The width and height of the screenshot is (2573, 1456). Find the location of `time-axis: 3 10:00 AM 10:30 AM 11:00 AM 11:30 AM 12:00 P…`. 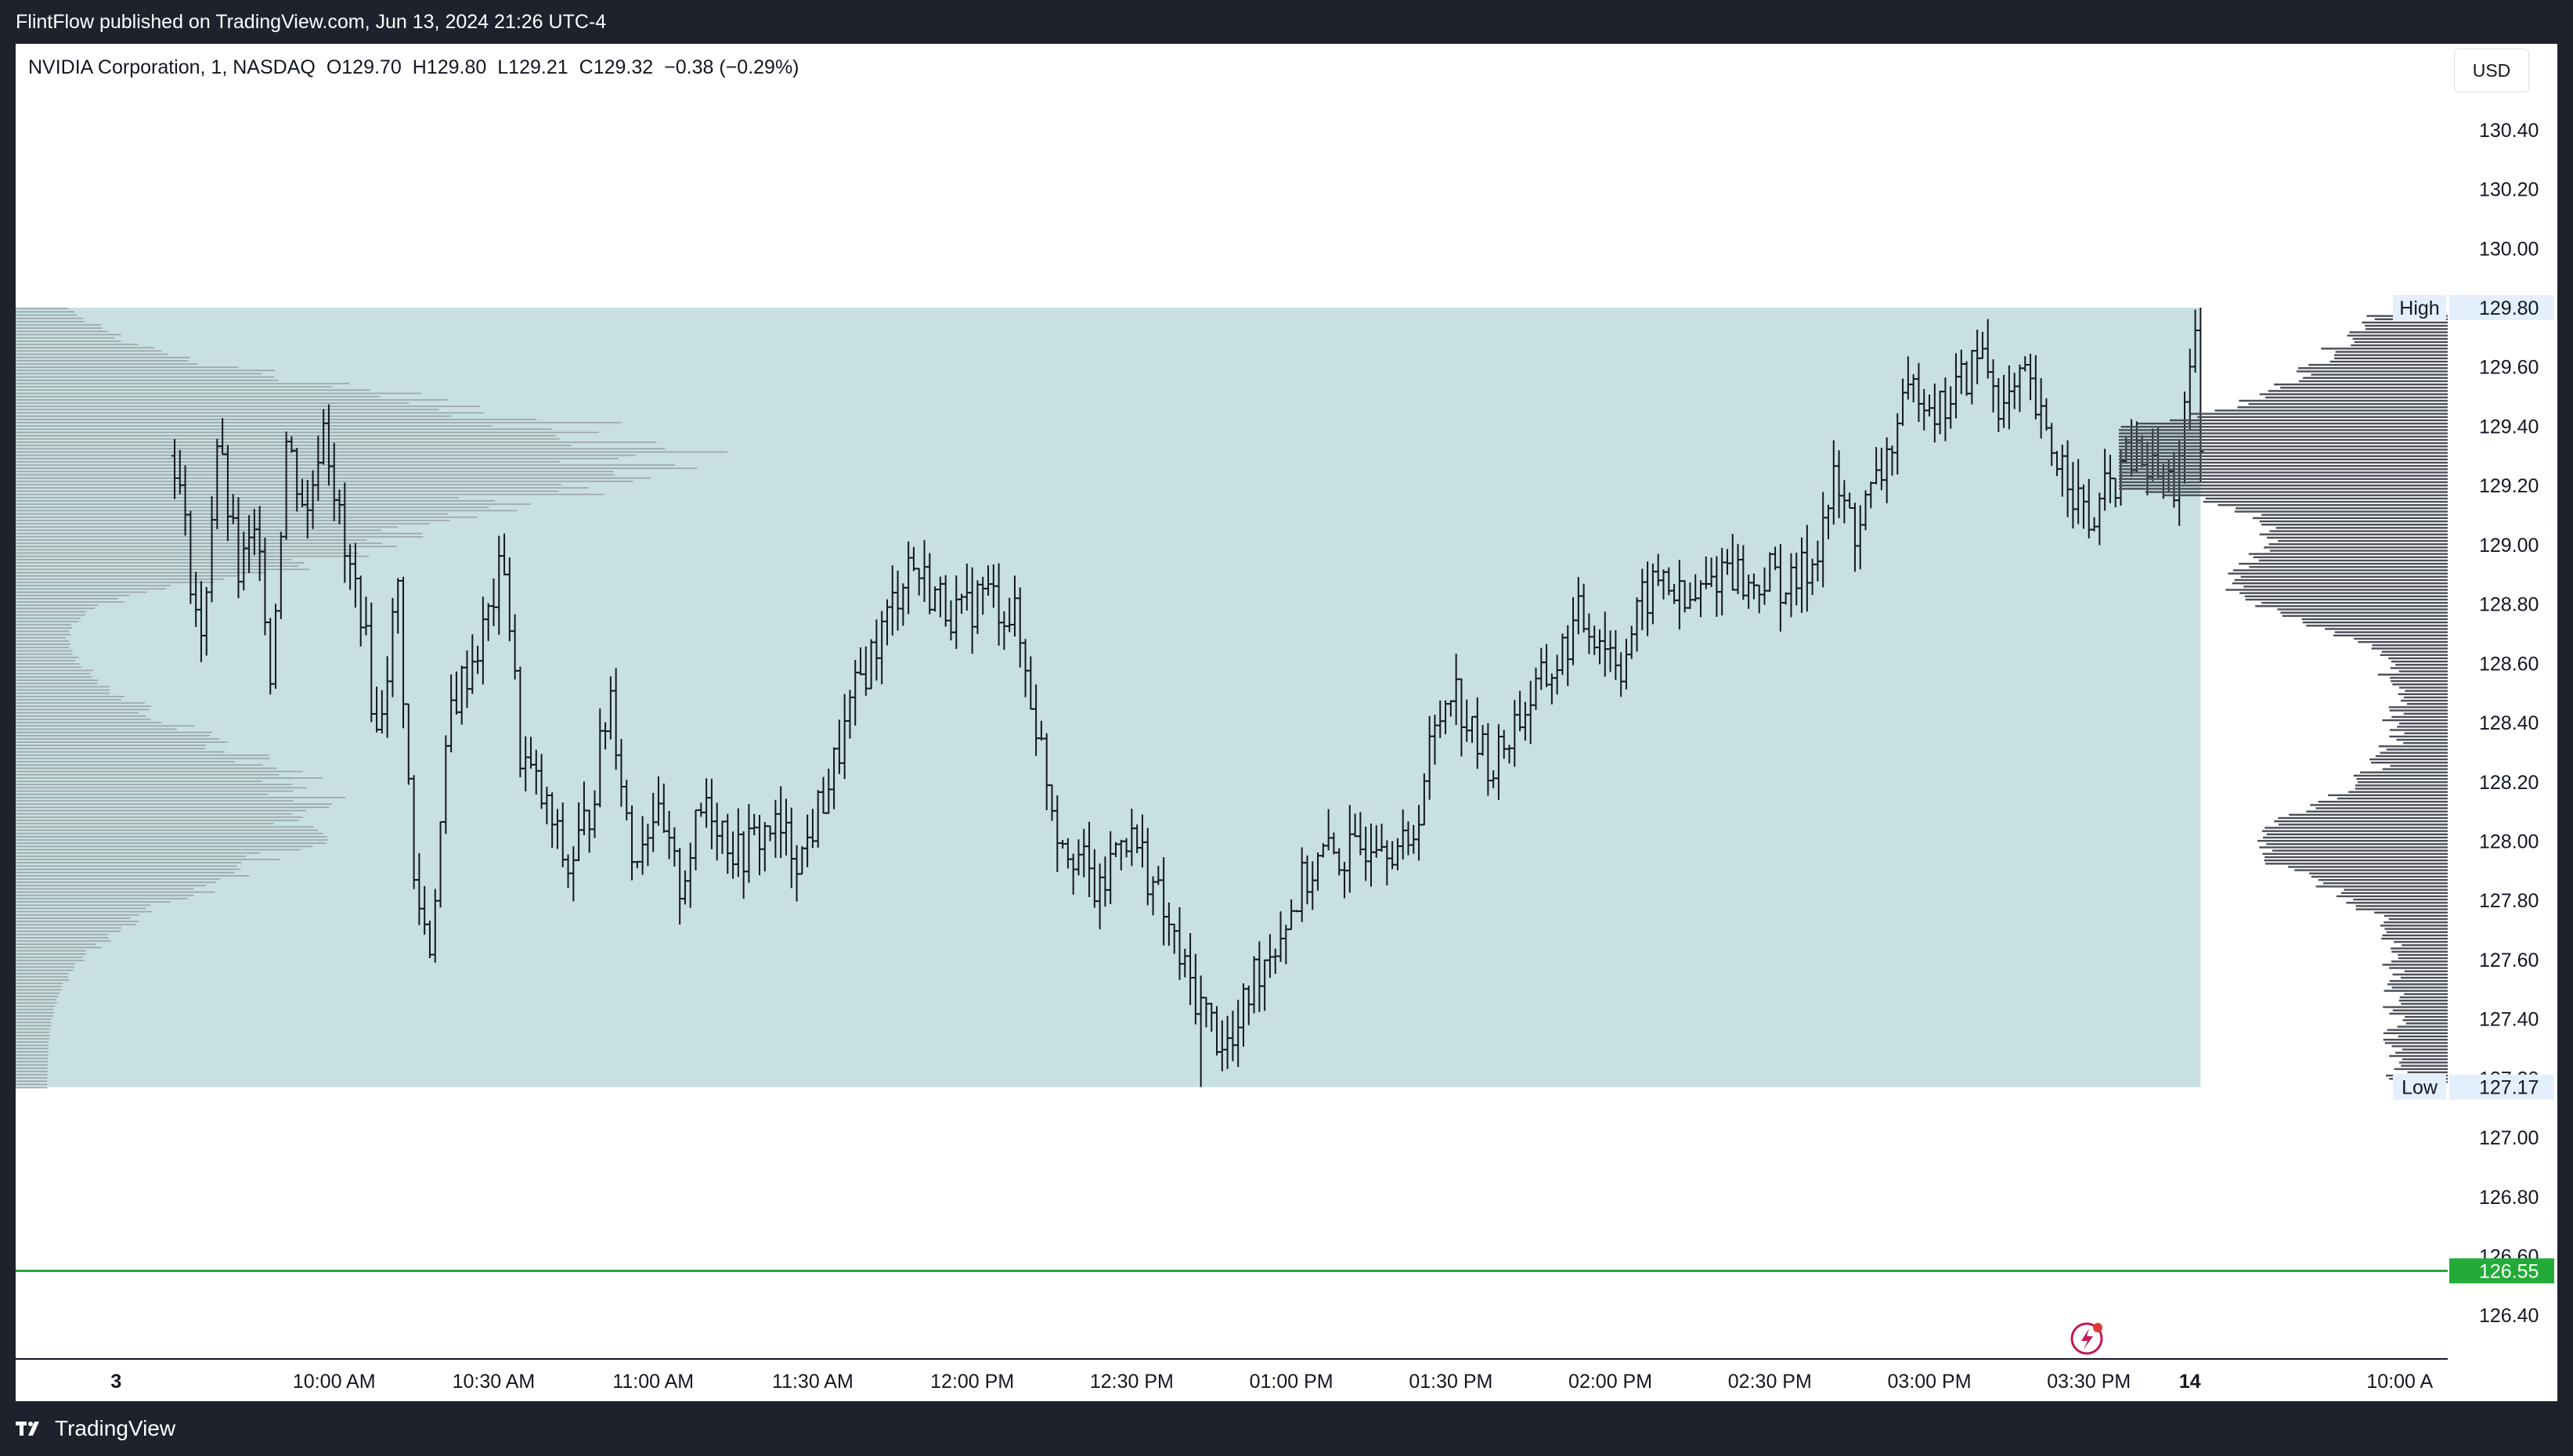

time-axis: 3 10:00 AM 10:30 AM 11:00 AM 11:30 AM 12:00 P… is located at coordinates (1286, 1379).